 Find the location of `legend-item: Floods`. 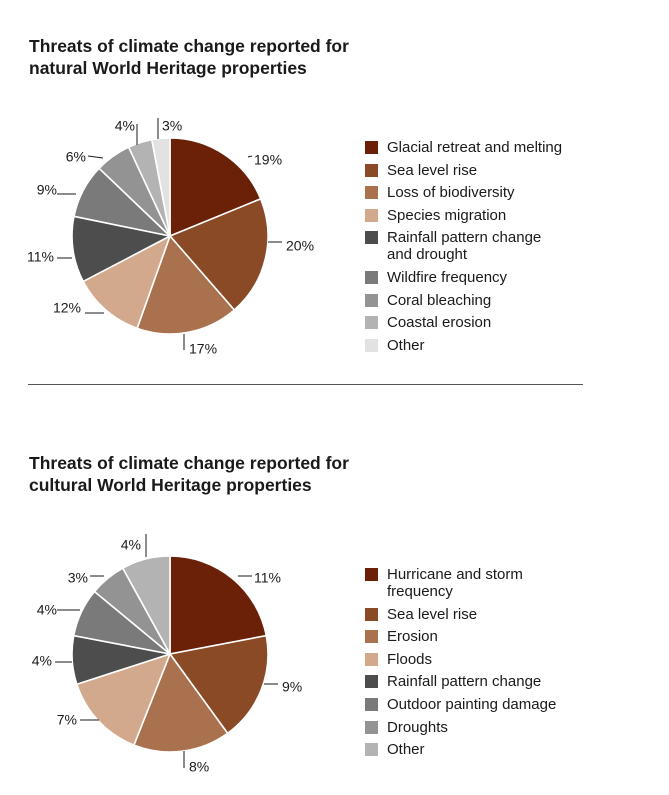

legend-item: Floods is located at coordinates (460, 659).